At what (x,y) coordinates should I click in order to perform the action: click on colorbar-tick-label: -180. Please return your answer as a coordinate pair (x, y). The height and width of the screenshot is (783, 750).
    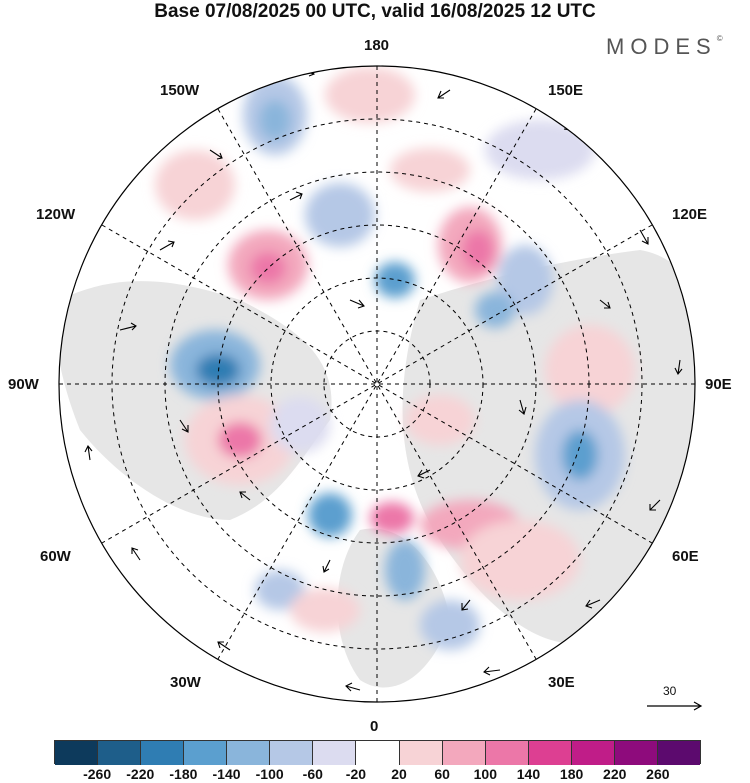
    Looking at the image, I should click on (183, 774).